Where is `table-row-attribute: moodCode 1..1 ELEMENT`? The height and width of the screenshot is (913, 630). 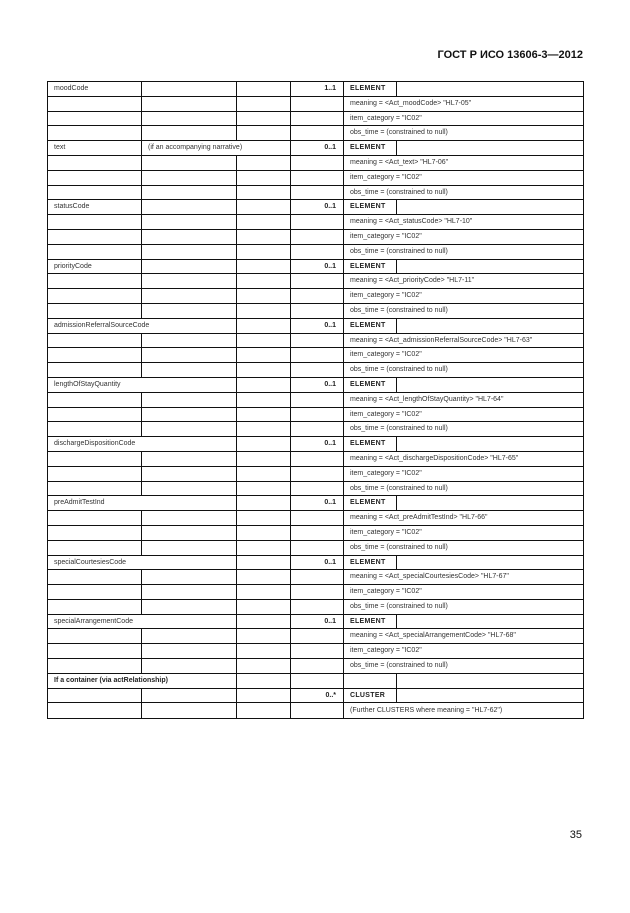 table-row-attribute: moodCode 1..1 ELEMENT is located at coordinates (315, 89).